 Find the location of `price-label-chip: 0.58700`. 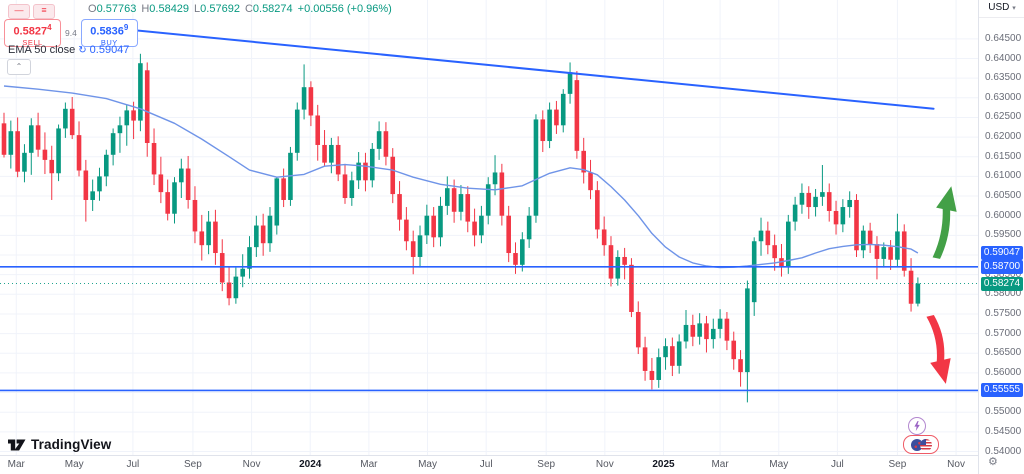

price-label-chip: 0.58700 is located at coordinates (1002, 266).